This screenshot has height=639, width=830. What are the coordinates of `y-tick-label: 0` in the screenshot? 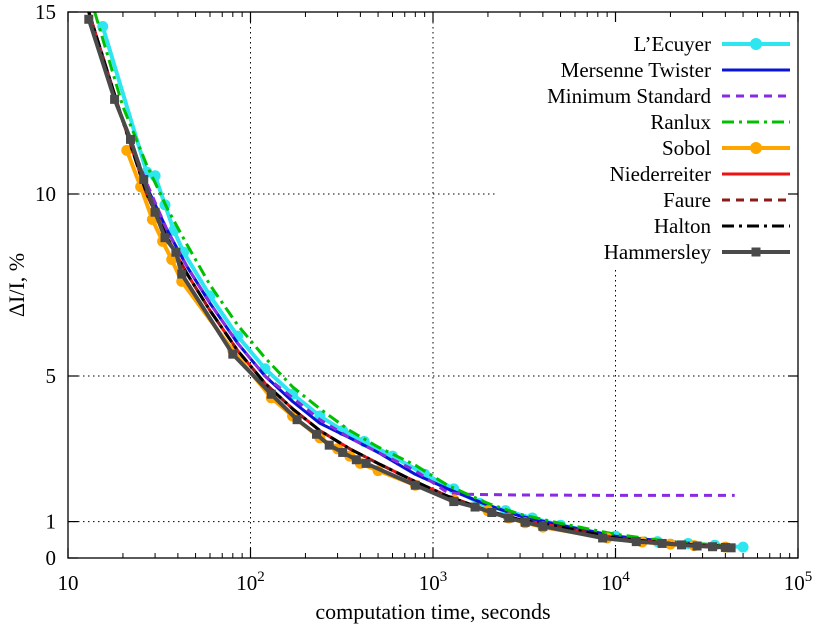 It's located at (51, 558).